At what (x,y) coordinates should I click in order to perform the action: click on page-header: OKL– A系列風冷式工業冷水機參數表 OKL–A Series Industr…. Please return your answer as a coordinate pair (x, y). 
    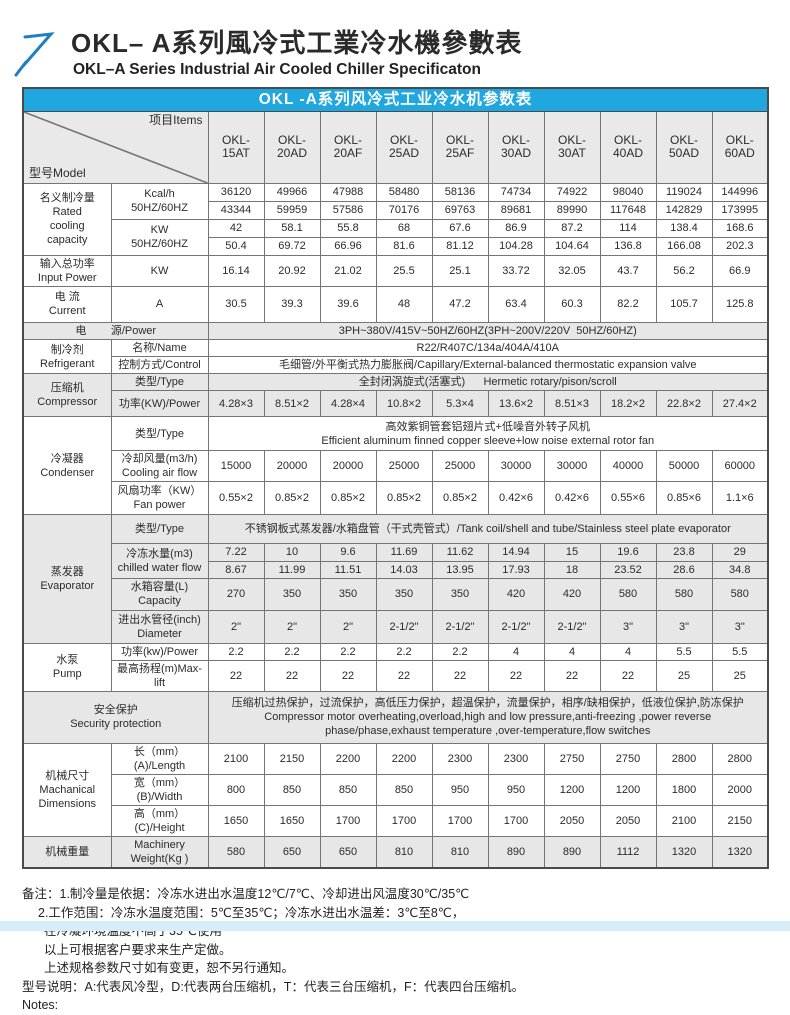
    Looking at the image, I should click on (395, 40).